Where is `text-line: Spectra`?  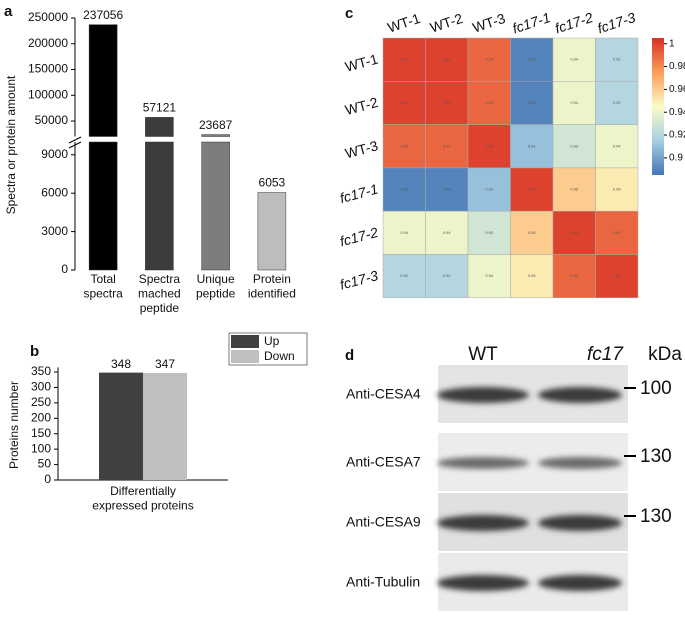 text-line: Spectra is located at coordinates (160, 279).